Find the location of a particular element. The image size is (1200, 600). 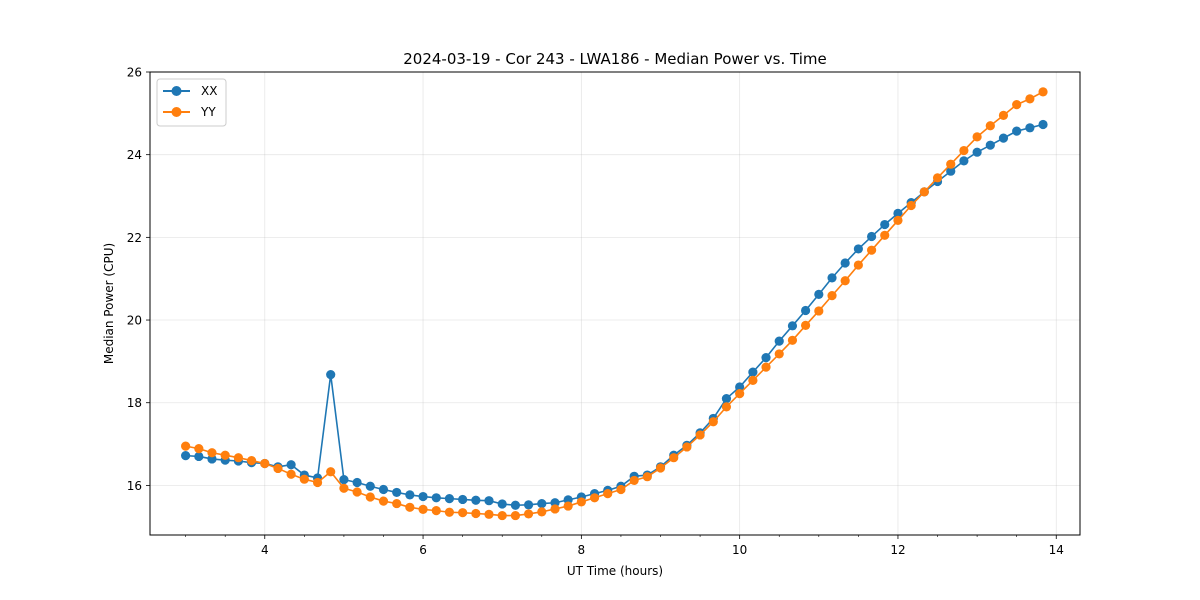

x-tick-label: 8 is located at coordinates (582, 550).